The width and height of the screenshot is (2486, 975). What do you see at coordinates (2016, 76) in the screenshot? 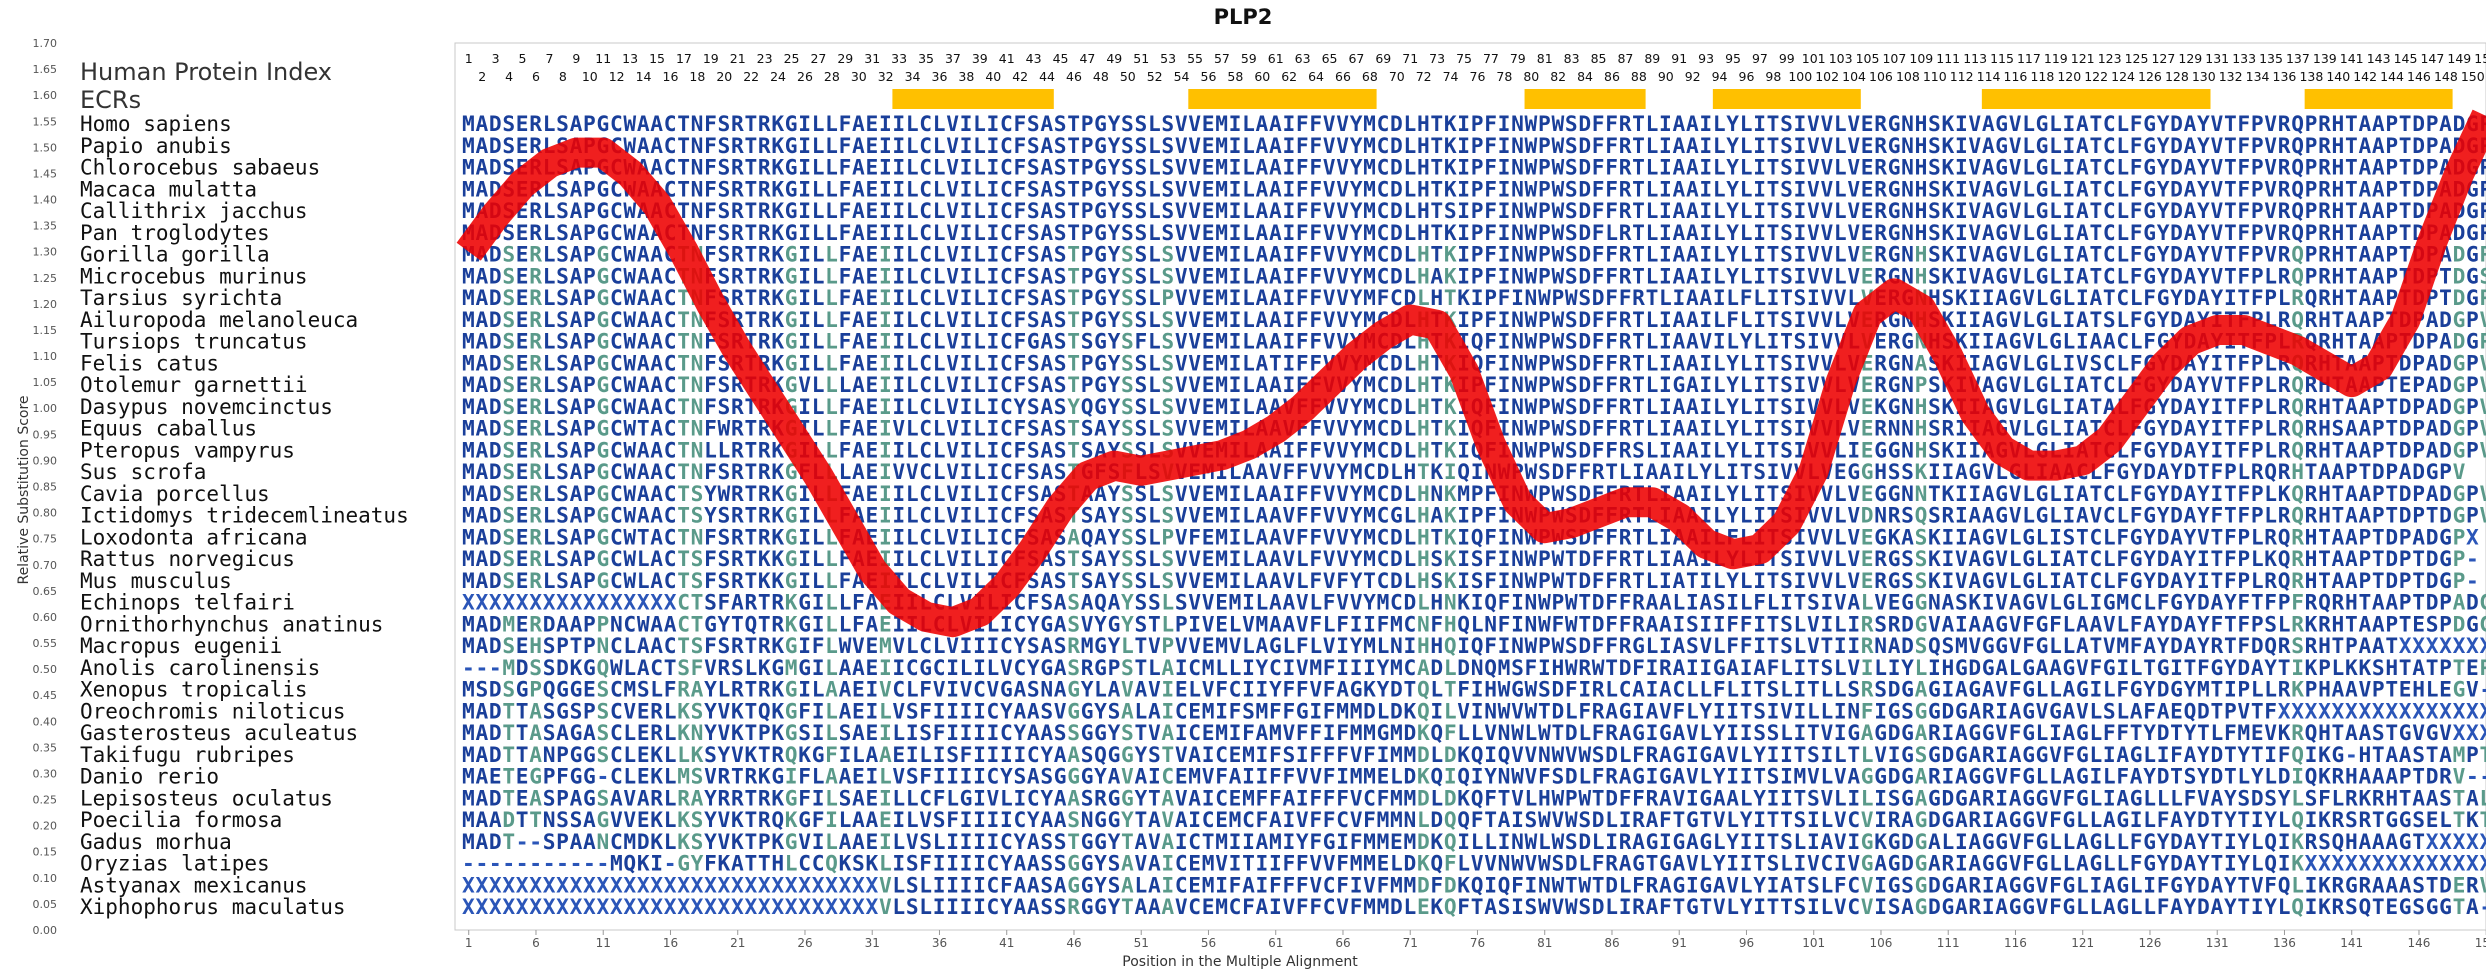
I see `index-number: 116` at bounding box center [2016, 76].